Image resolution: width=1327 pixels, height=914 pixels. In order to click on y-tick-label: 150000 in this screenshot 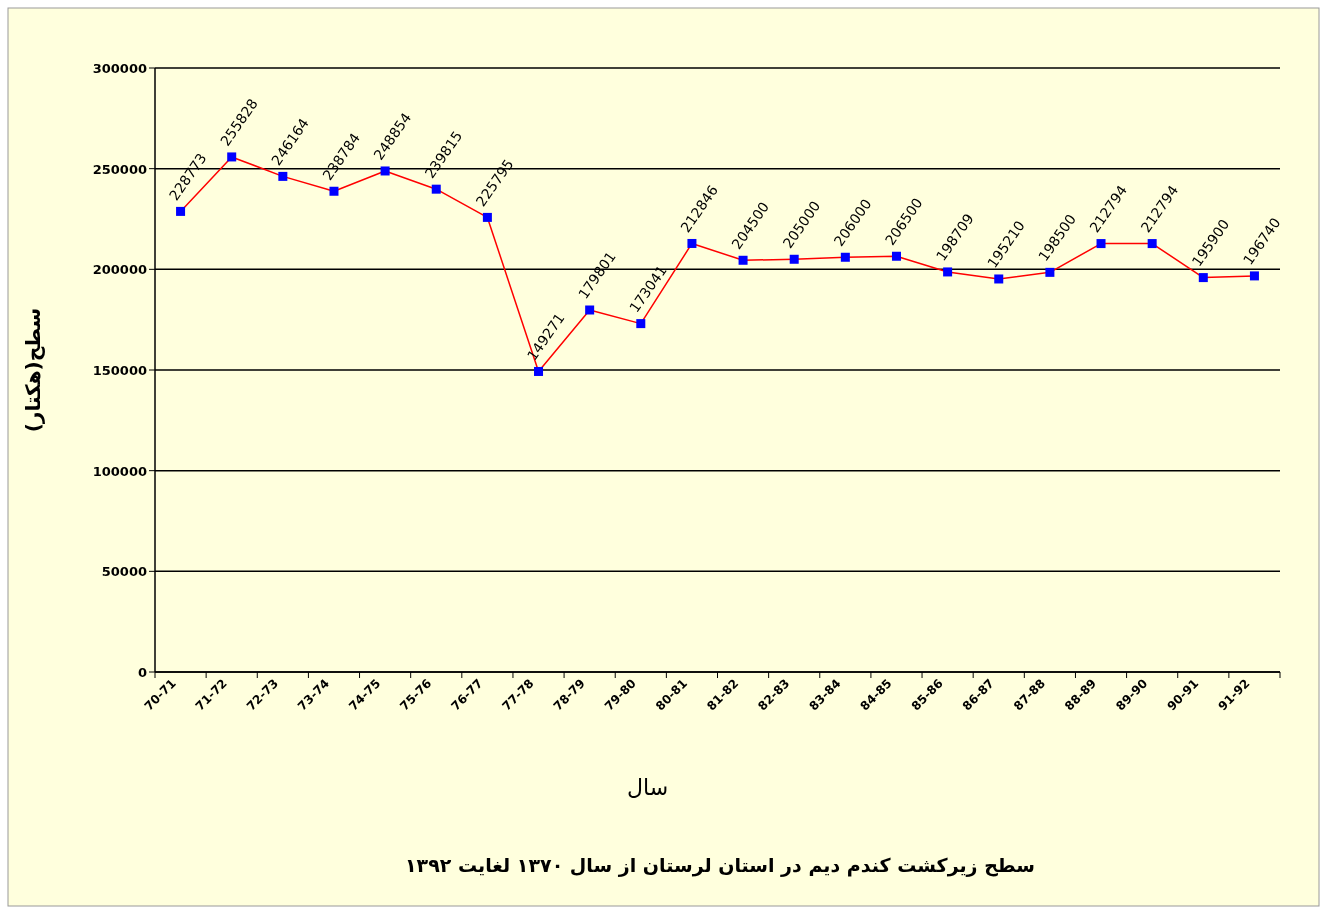, I will do `click(119, 370)`.